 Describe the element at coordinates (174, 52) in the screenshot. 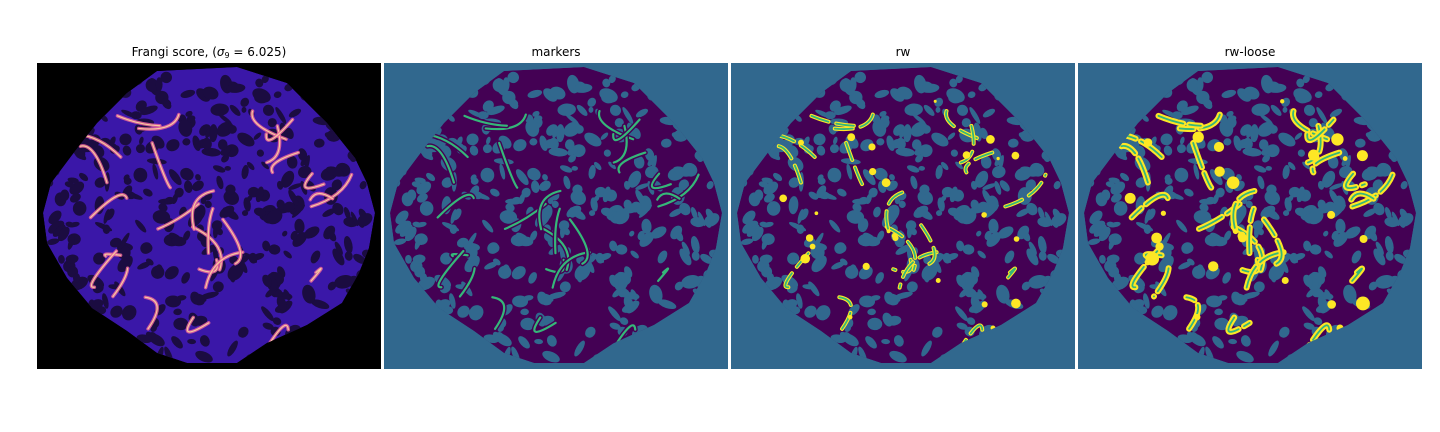

I see `title-prefix: Frangi score, (` at that location.